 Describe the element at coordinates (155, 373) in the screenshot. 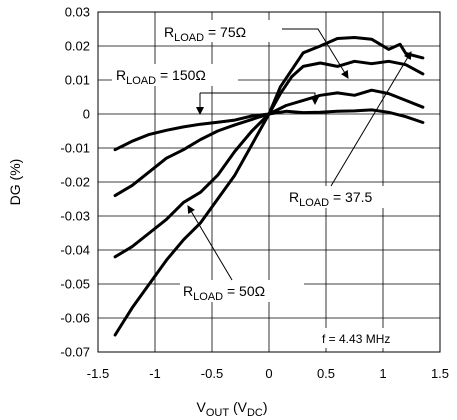

I see `x-tick-label: -1` at that location.